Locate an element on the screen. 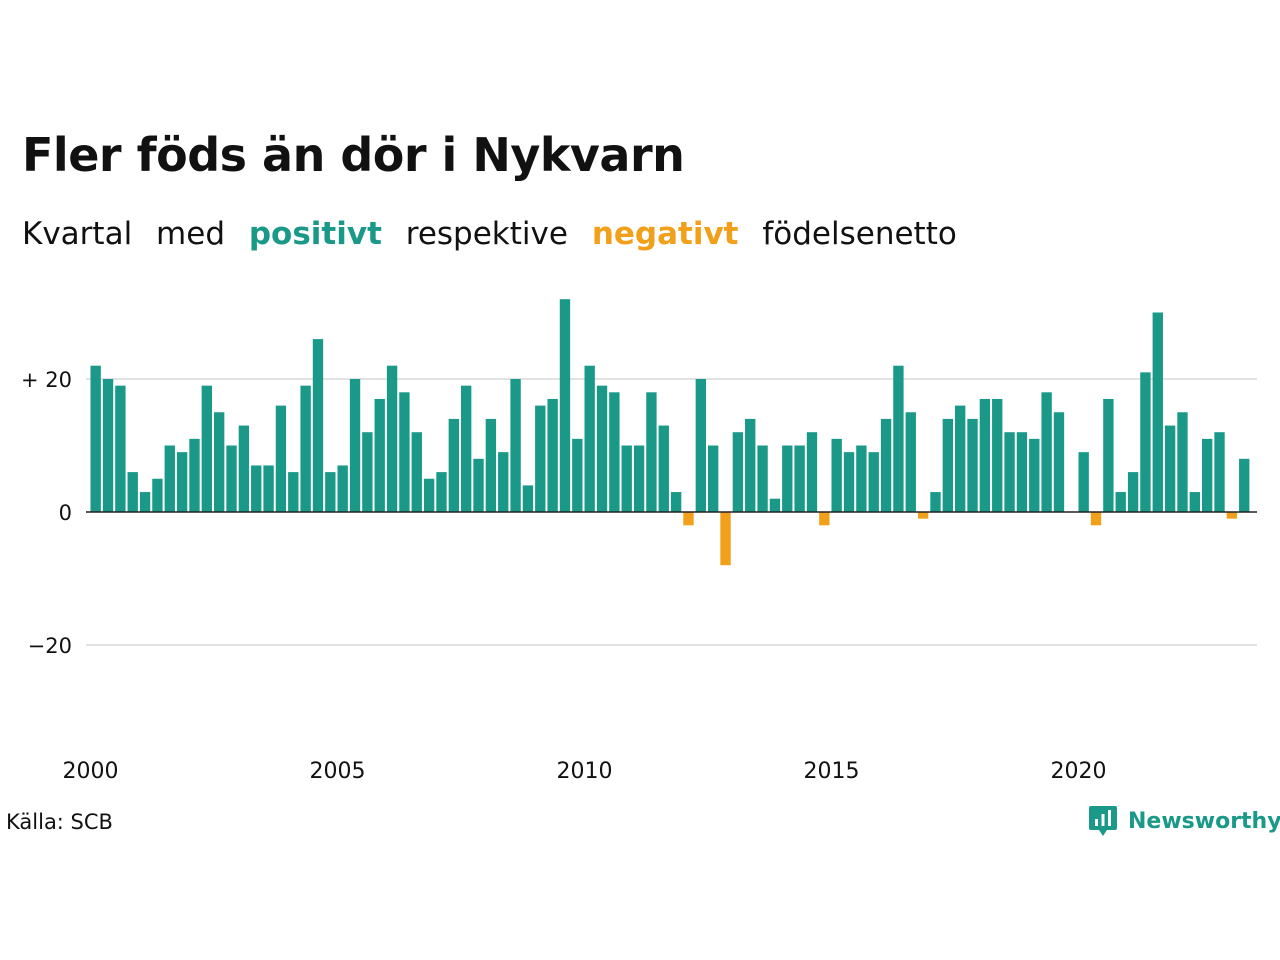  bar-2020-q3 is located at coordinates (1108, 455).